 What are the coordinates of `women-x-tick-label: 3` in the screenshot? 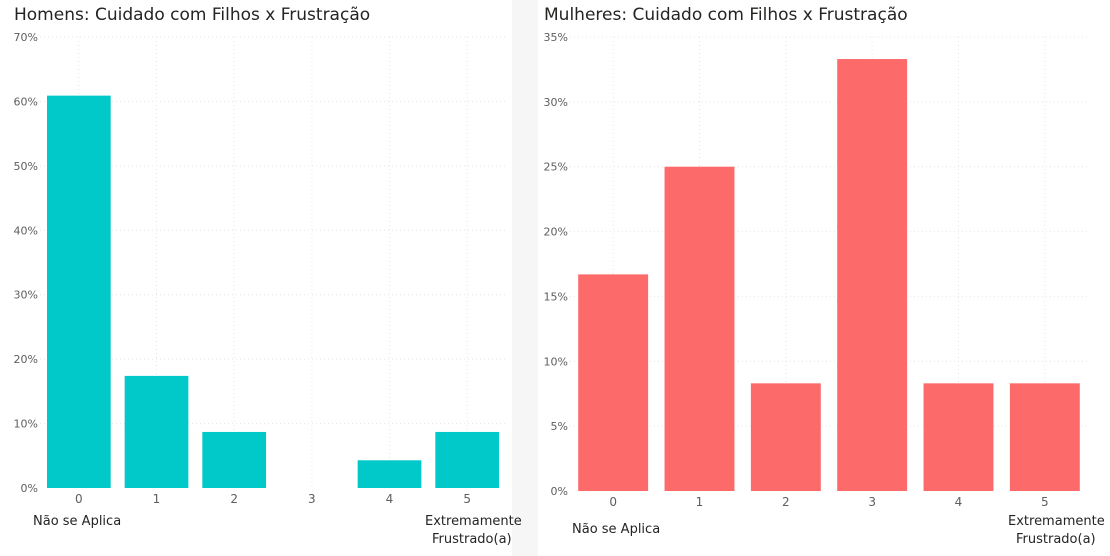 It's located at (872, 502).